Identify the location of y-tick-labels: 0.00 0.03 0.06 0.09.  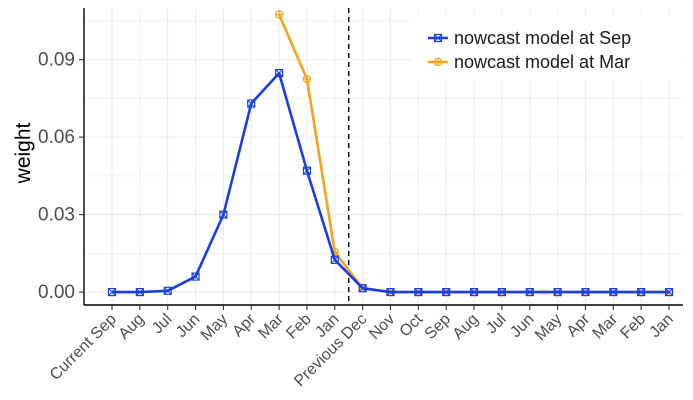
(61, 176).